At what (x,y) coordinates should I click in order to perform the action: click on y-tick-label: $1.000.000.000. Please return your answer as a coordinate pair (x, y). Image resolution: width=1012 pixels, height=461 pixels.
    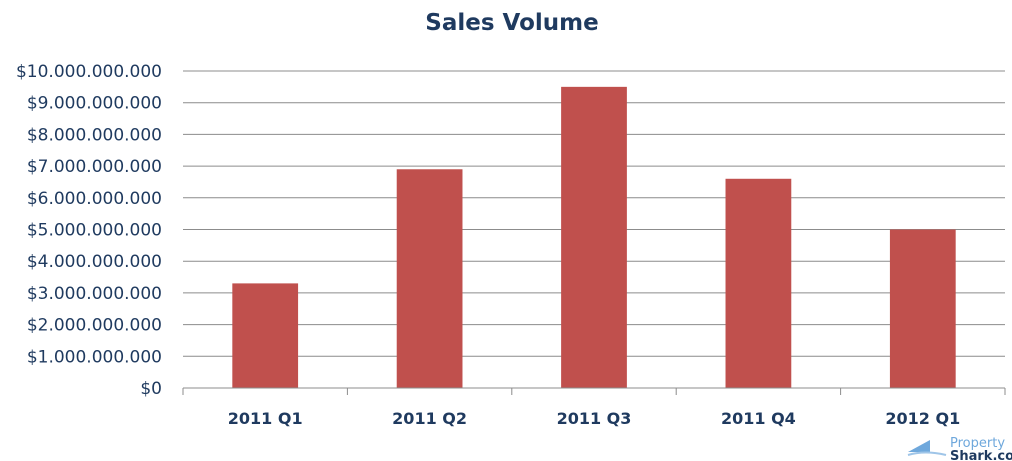
    Looking at the image, I should click on (94, 357).